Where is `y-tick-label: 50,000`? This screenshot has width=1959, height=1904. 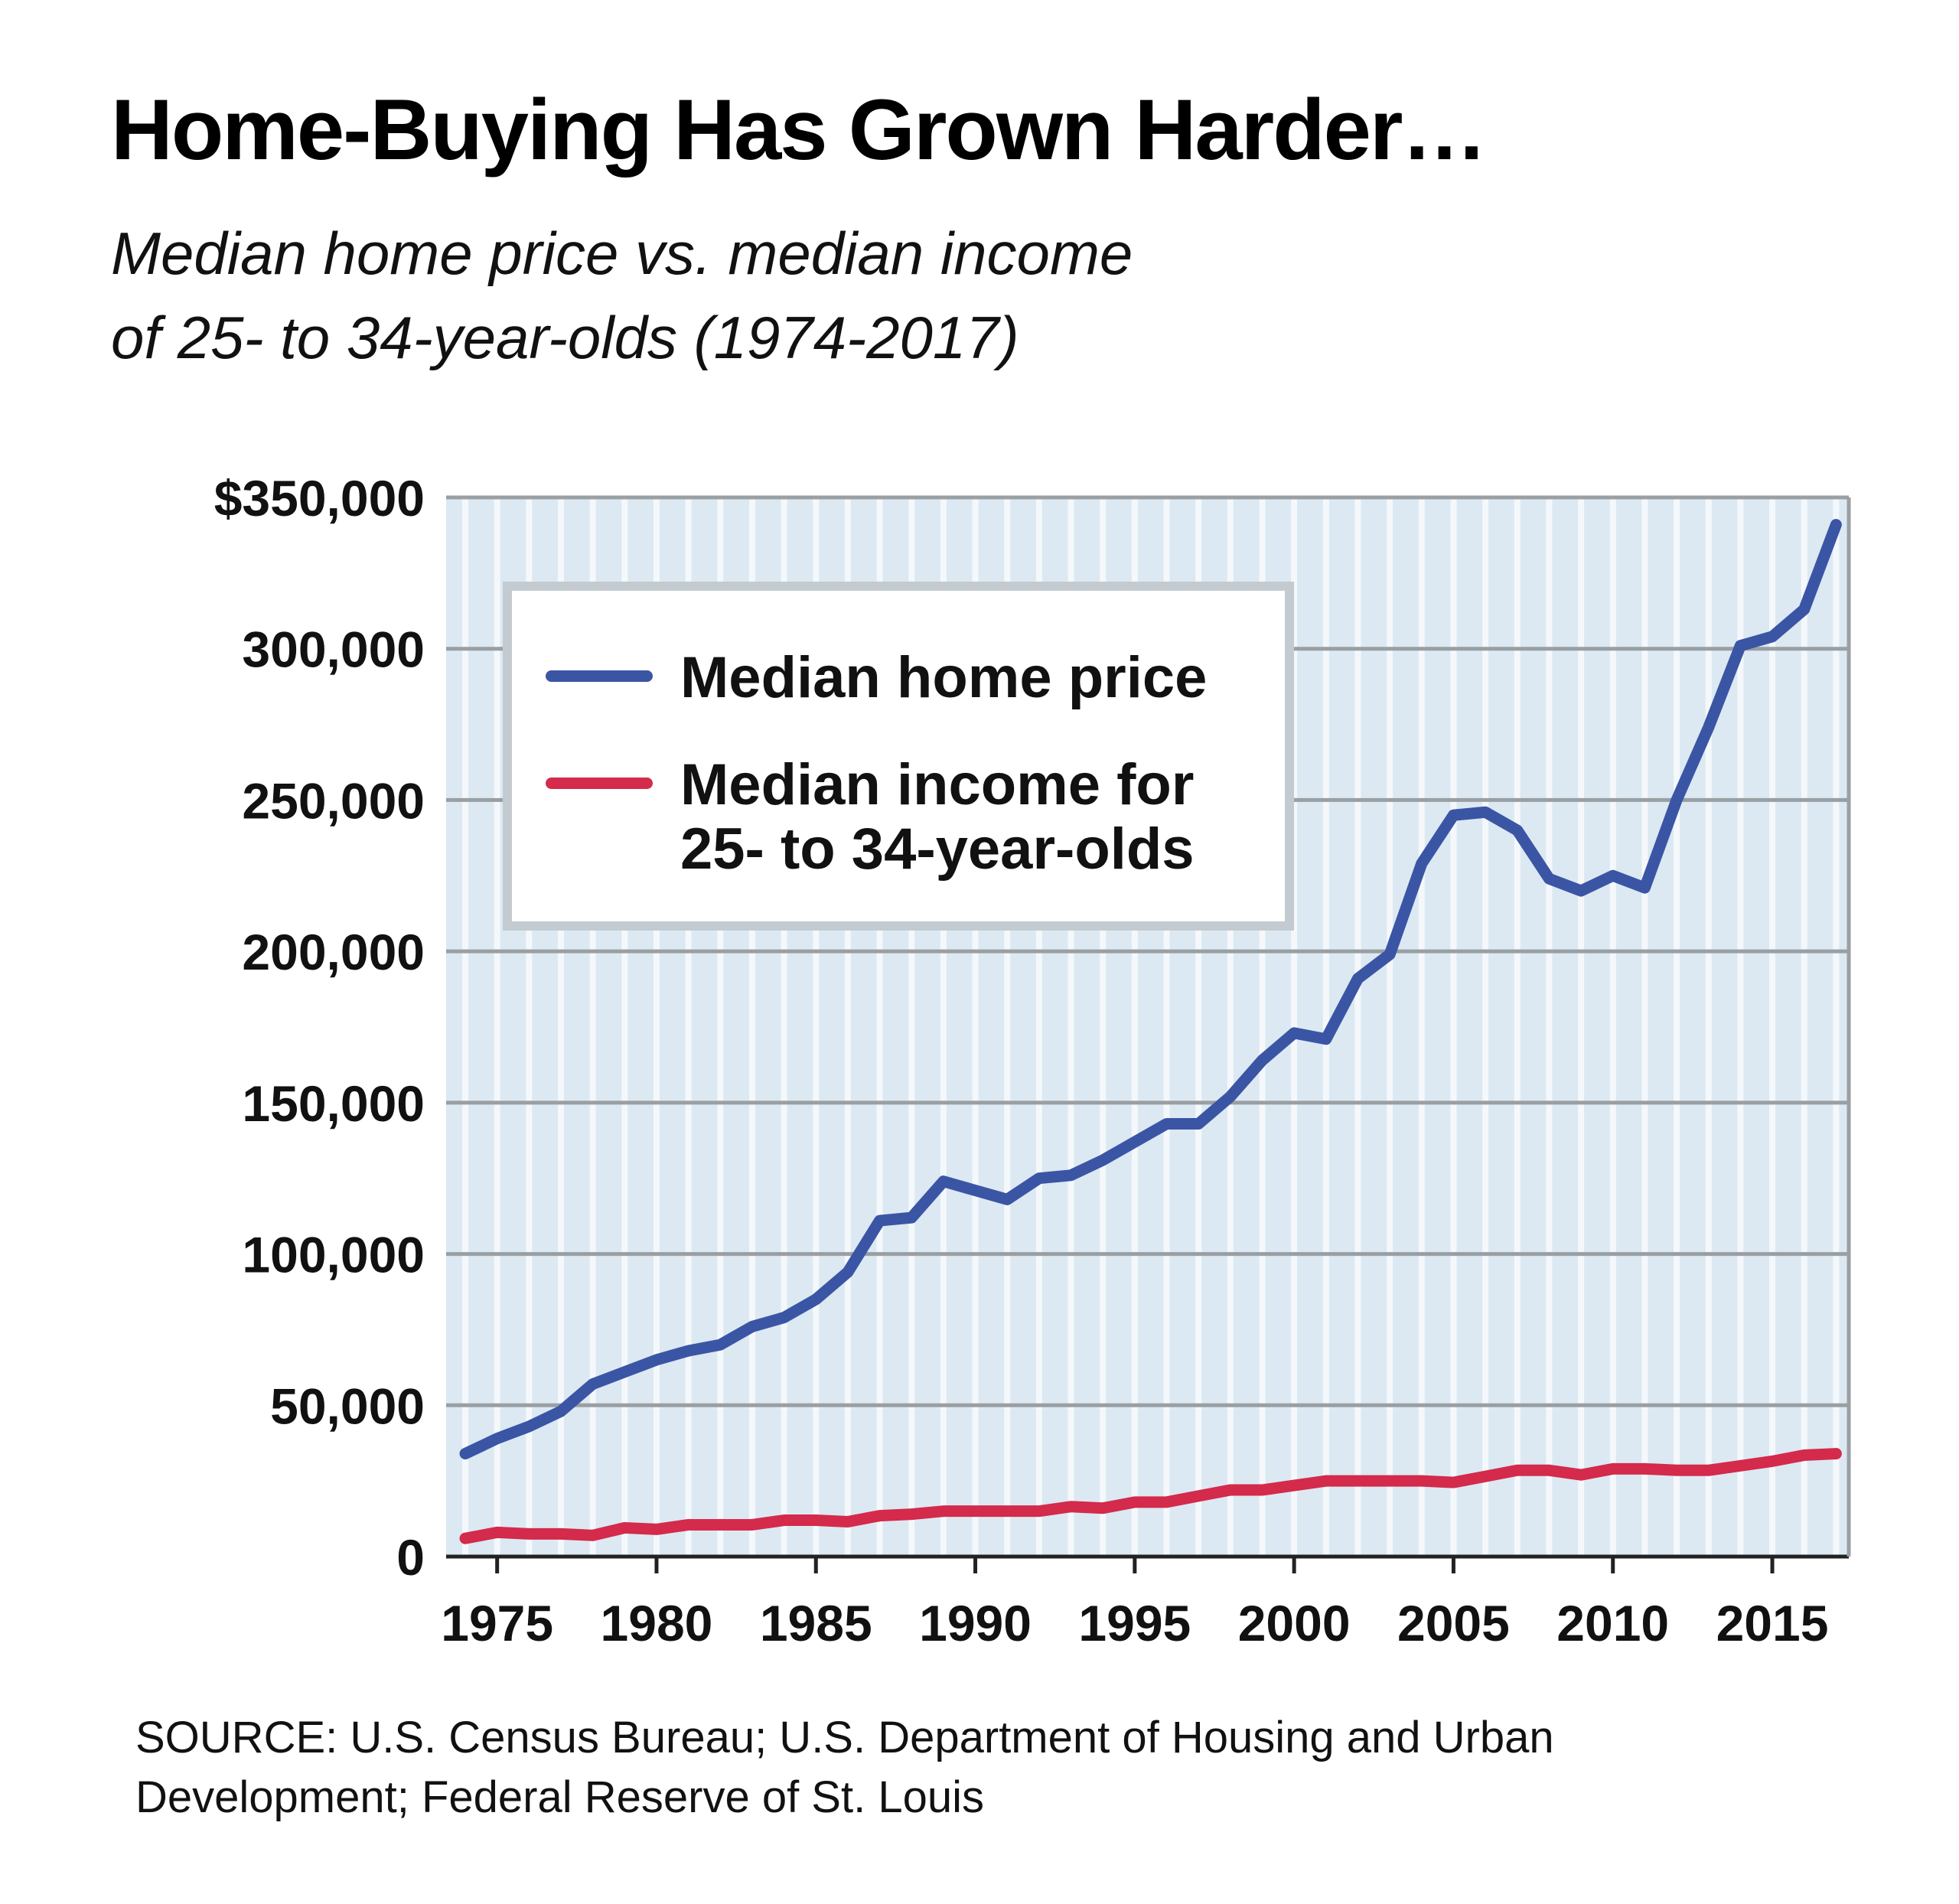
y-tick-label: 50,000 is located at coordinates (347, 1405).